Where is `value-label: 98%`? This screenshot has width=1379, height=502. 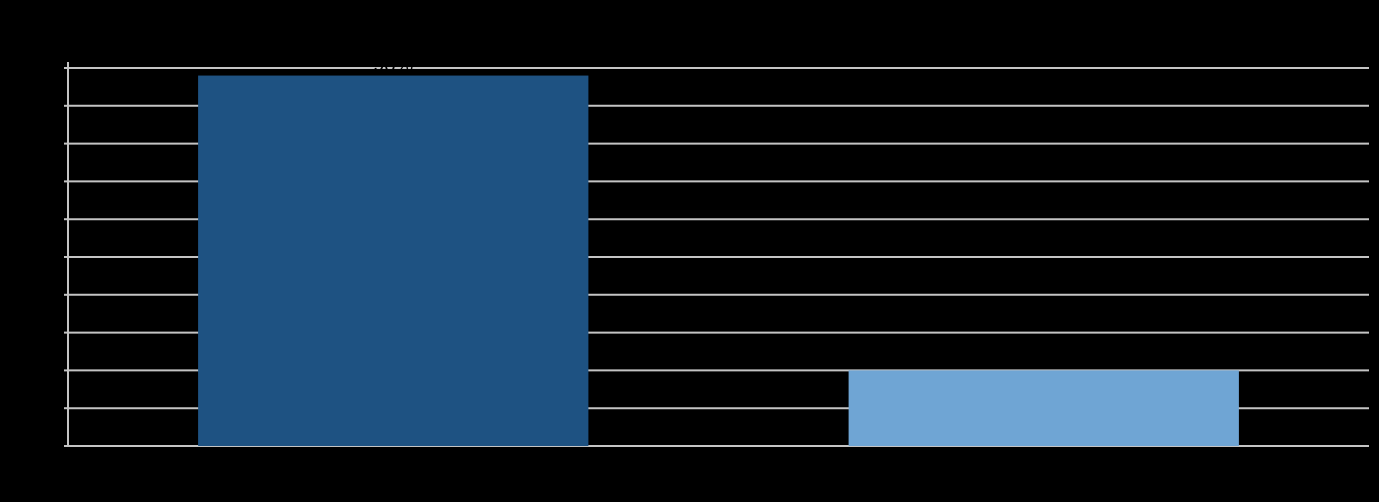 value-label: 98% is located at coordinates (393, 65).